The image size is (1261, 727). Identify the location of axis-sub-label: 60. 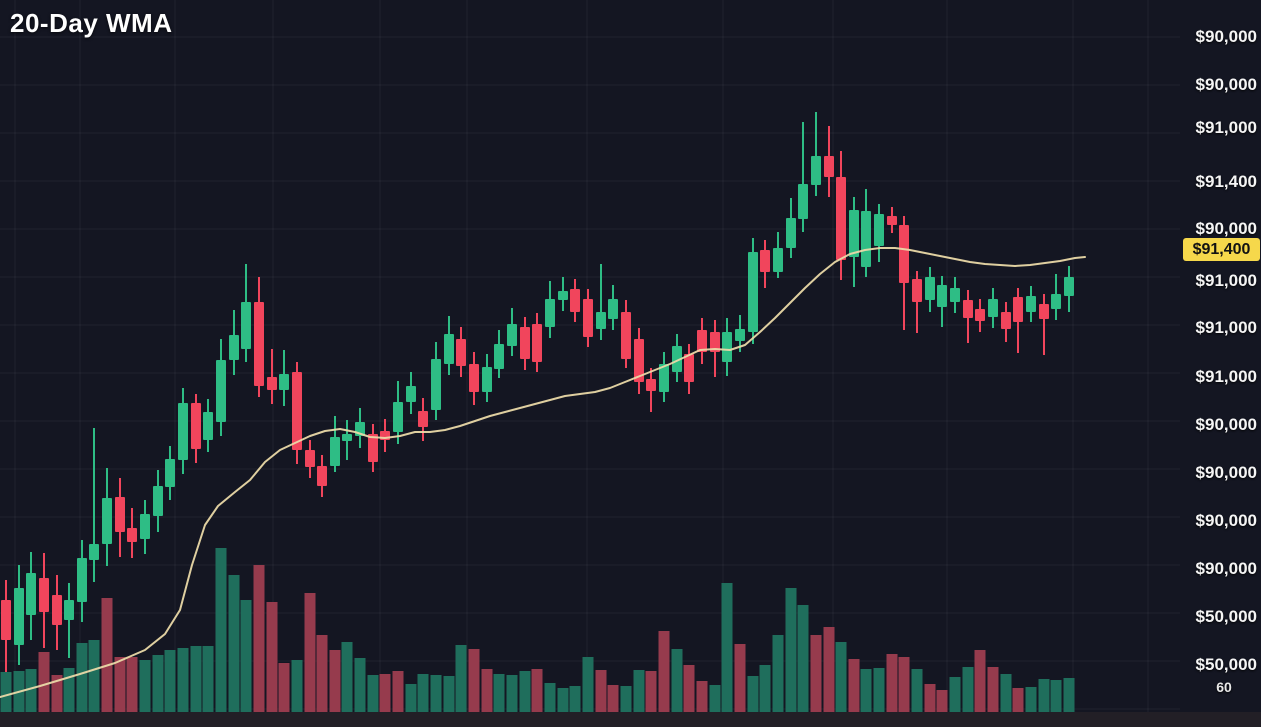
(1224, 687).